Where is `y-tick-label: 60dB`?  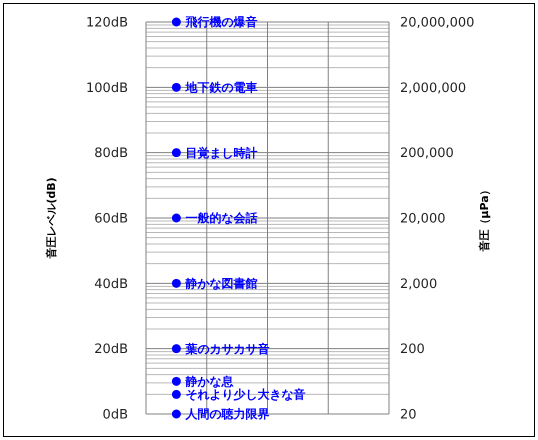 y-tick-label: 60dB is located at coordinates (111, 219).